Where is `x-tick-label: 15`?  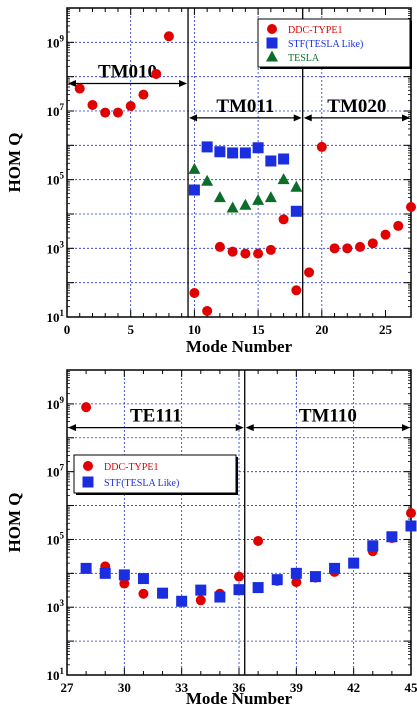 x-tick-label: 15 is located at coordinates (259, 329).